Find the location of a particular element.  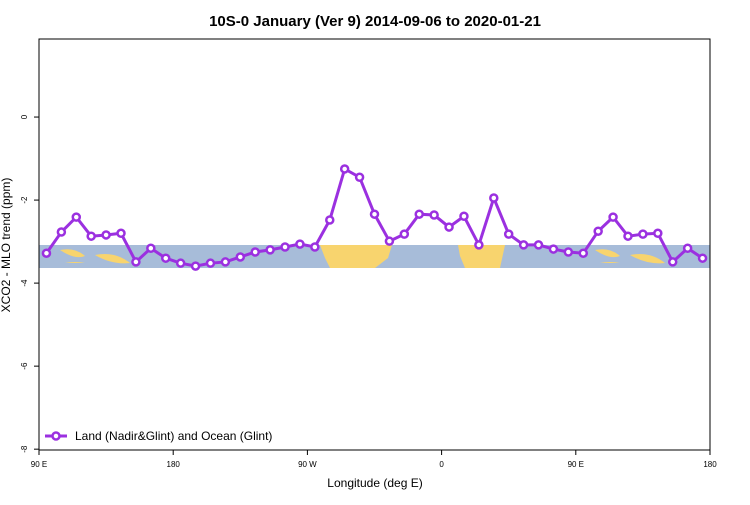

y-tick-label: -8 is located at coordinates (24, 449).